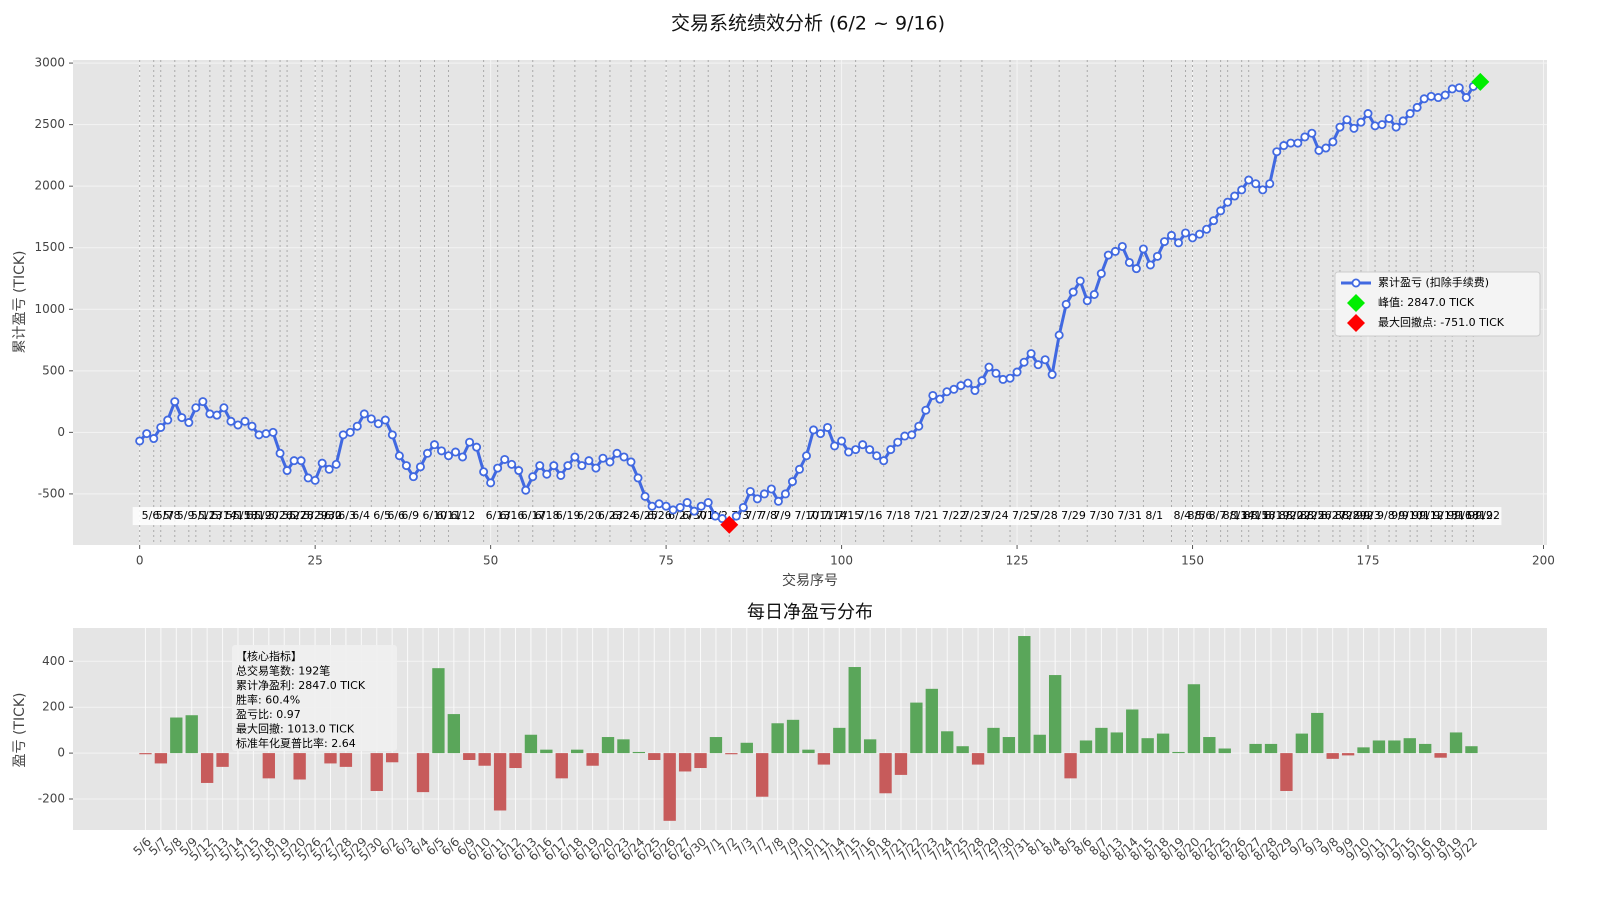  What do you see at coordinates (490, 561) in the screenshot?
I see `x-tick-label: 50` at bounding box center [490, 561].